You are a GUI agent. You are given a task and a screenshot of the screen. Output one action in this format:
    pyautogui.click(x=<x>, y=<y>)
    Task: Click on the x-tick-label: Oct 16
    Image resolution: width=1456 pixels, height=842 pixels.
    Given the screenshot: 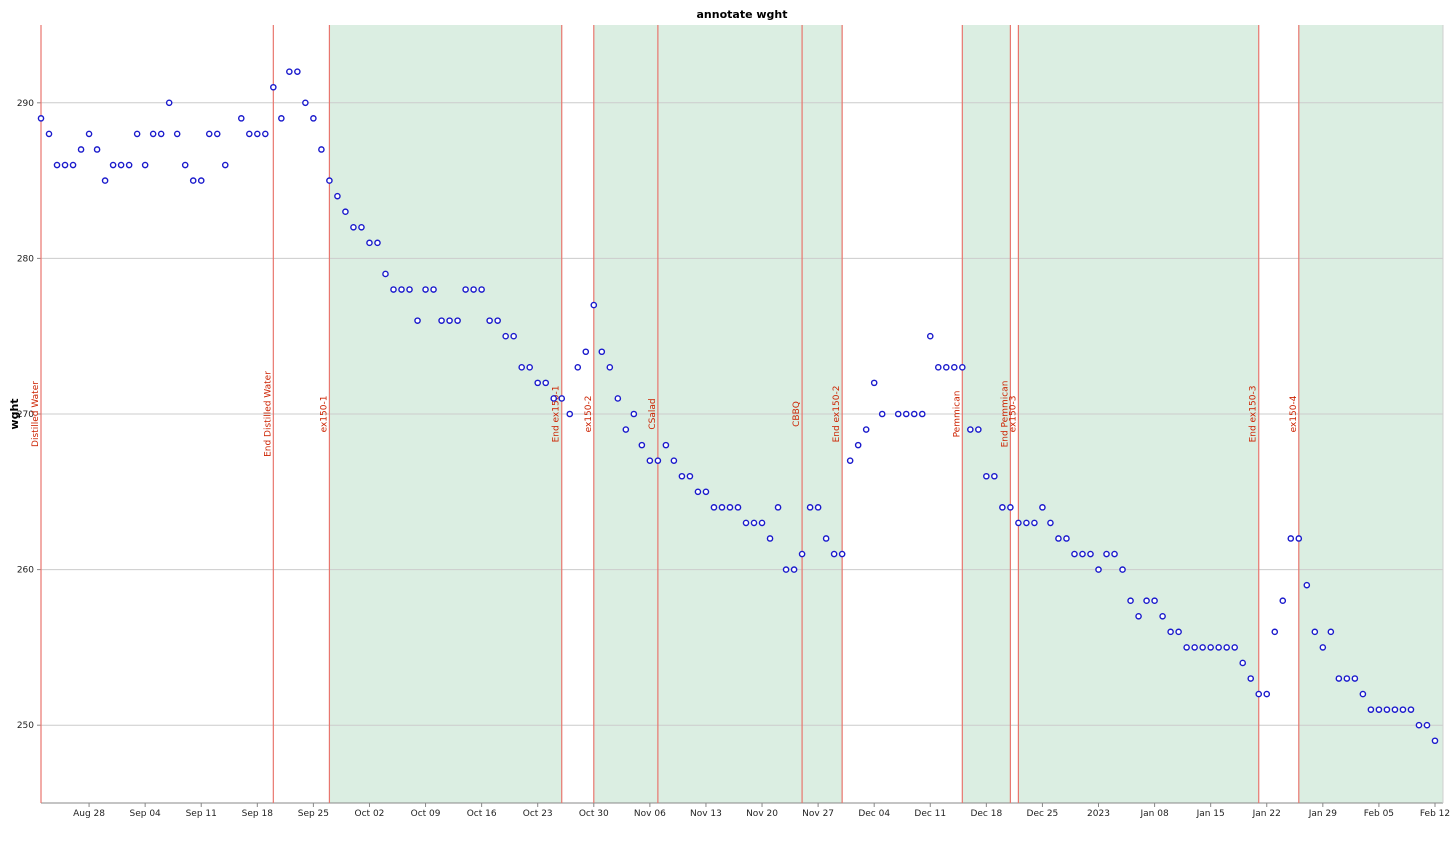 What is the action you would take?
    pyautogui.click(x=482, y=814)
    